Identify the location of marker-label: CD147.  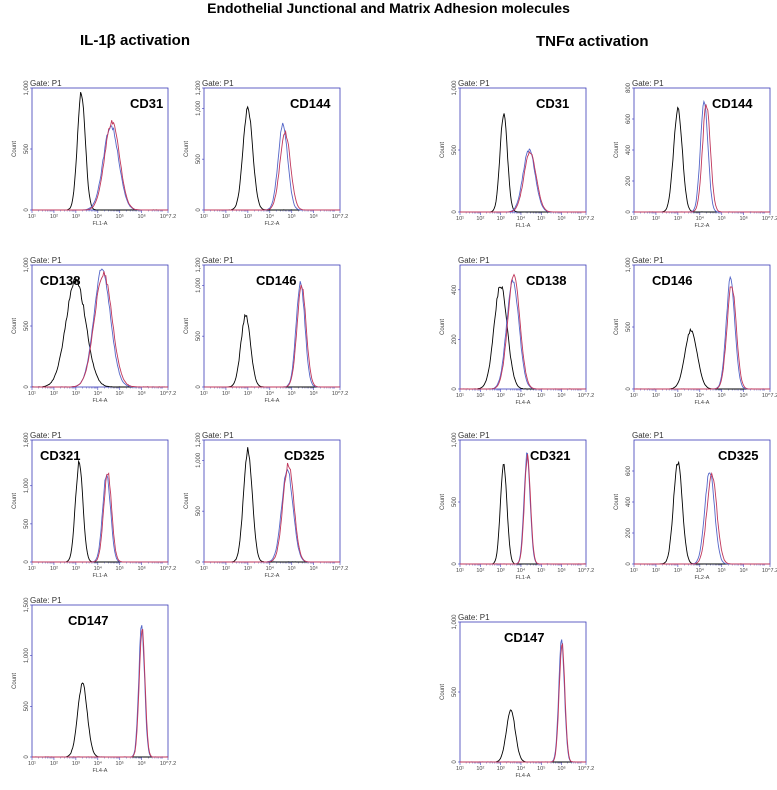
(524, 637).